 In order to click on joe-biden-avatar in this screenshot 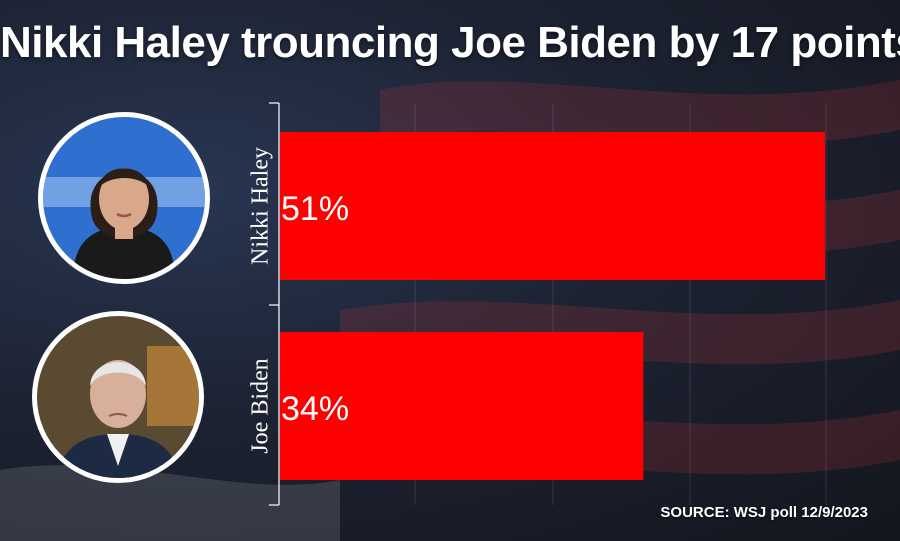, I will do `click(118, 397)`.